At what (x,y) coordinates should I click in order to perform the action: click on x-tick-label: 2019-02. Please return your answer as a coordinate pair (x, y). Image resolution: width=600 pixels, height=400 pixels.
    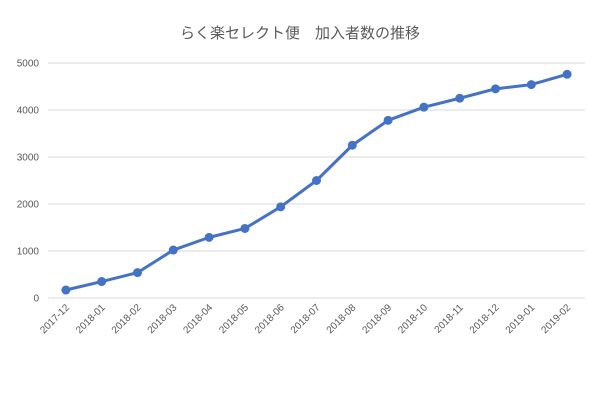
    Looking at the image, I should click on (556, 319).